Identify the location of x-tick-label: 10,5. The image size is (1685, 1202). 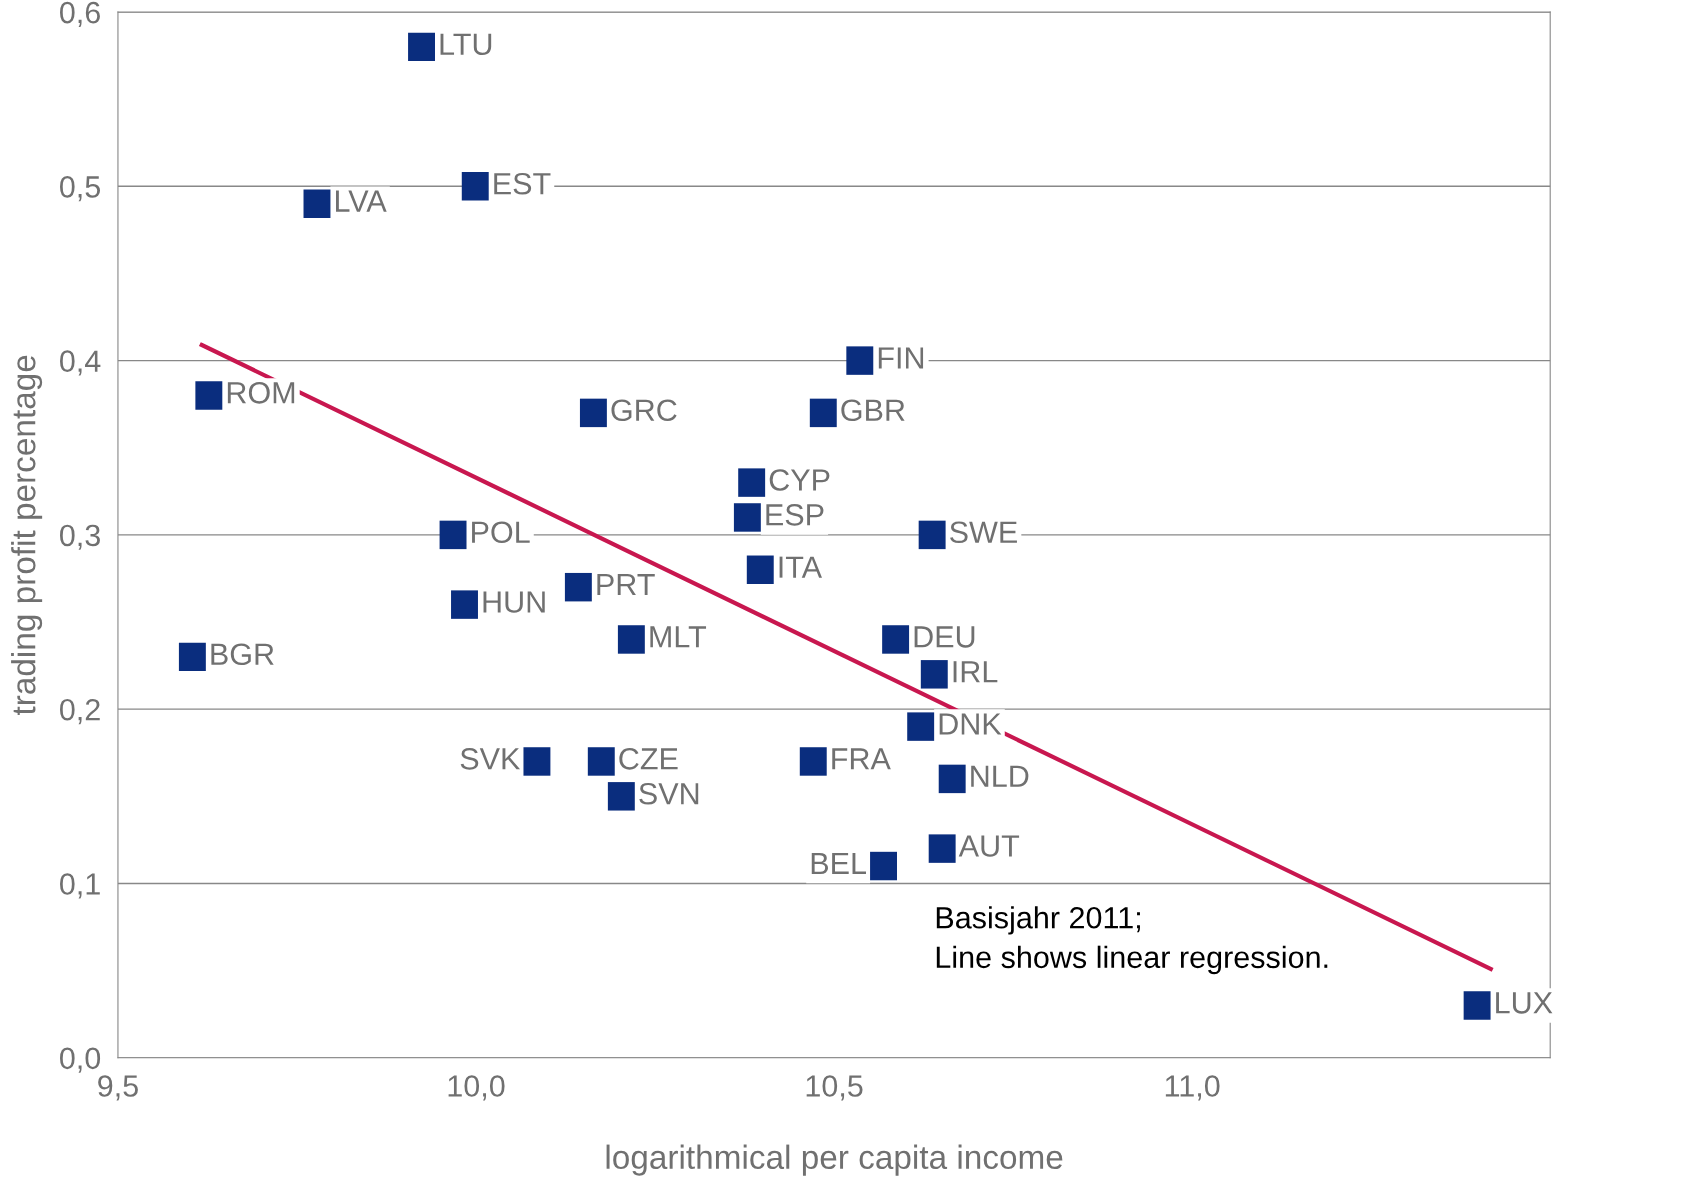
(834, 1088).